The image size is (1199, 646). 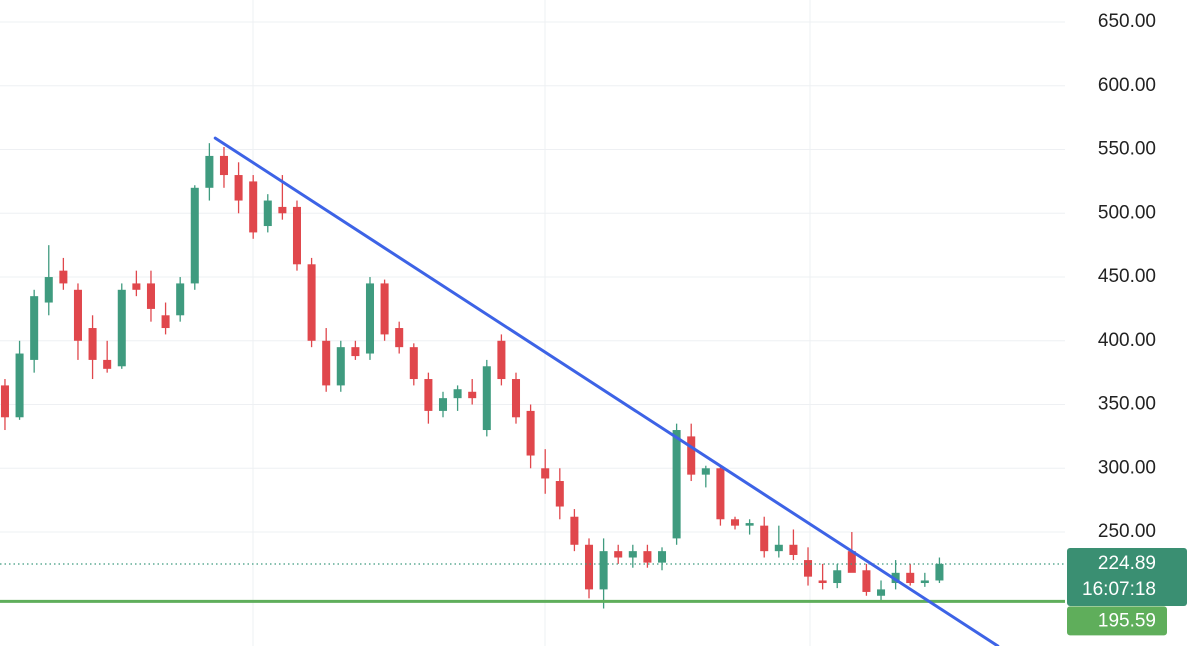 I want to click on y-tick-label: 400.00, so click(x=1127, y=340).